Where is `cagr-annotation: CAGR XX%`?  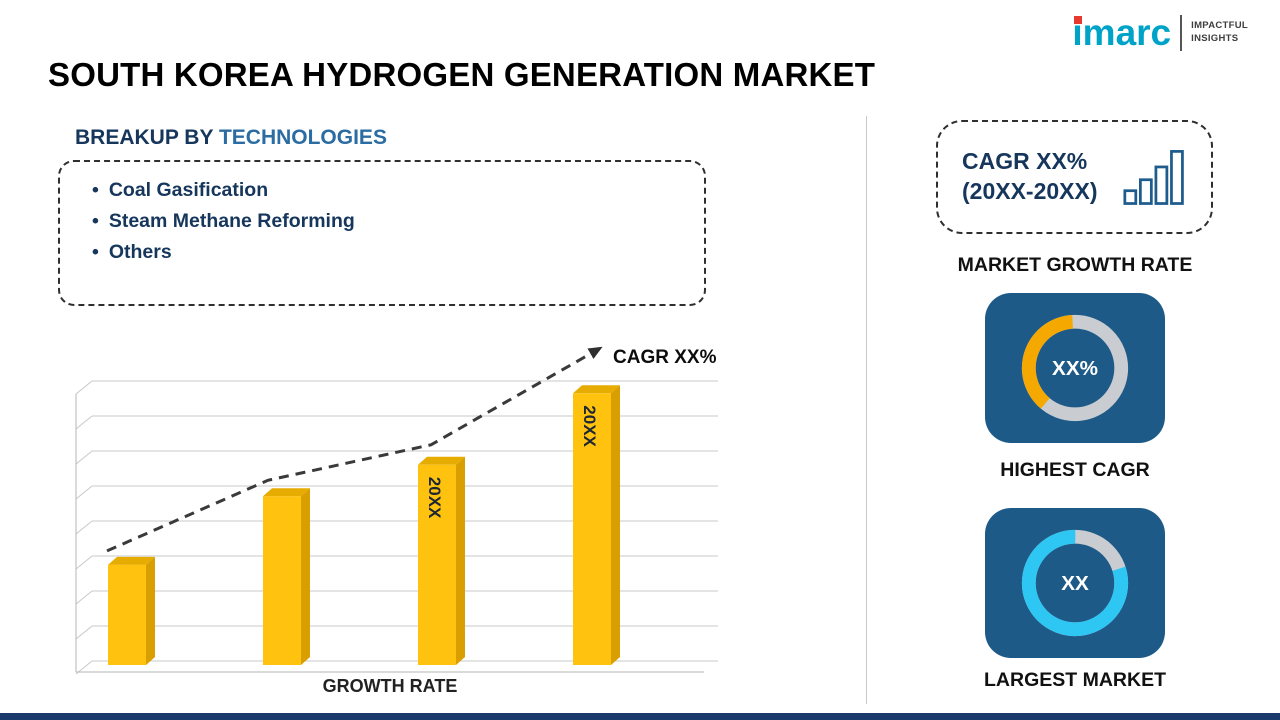
cagr-annotation: CAGR XX% is located at coordinates (665, 357).